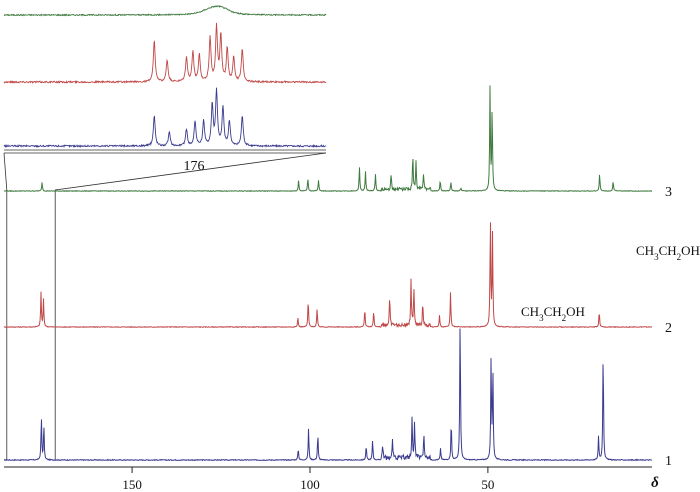  I want to click on x-axis: 150 100 50, so click(328, 479).